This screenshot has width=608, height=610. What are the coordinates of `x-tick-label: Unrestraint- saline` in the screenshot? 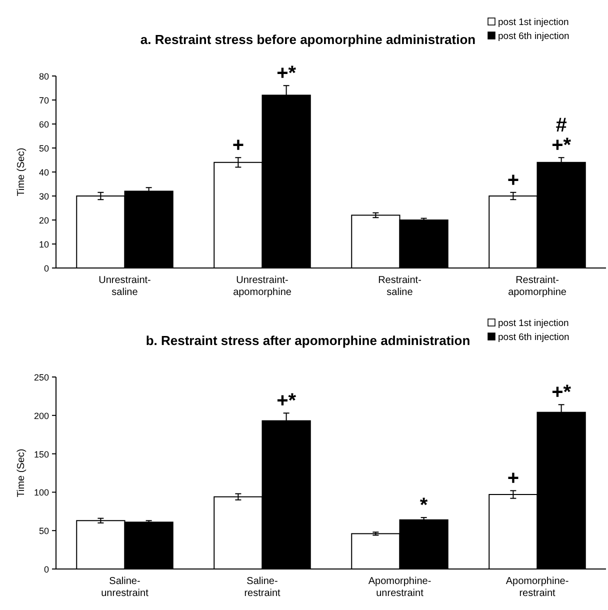 It's located at (124, 286).